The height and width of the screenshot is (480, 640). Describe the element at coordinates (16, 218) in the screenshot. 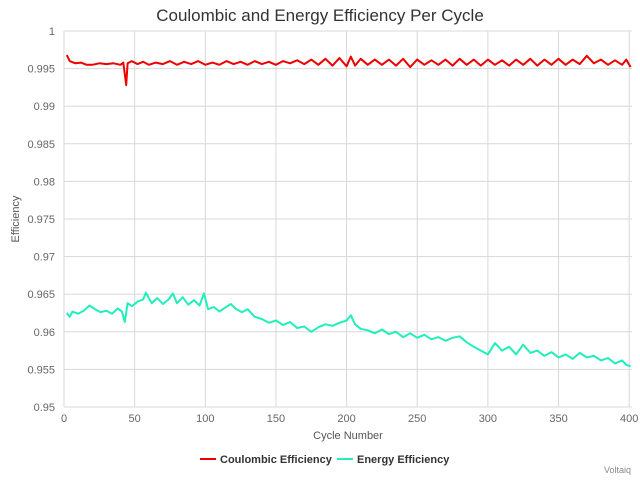

I see `y-axis-title: Efficiency` at that location.